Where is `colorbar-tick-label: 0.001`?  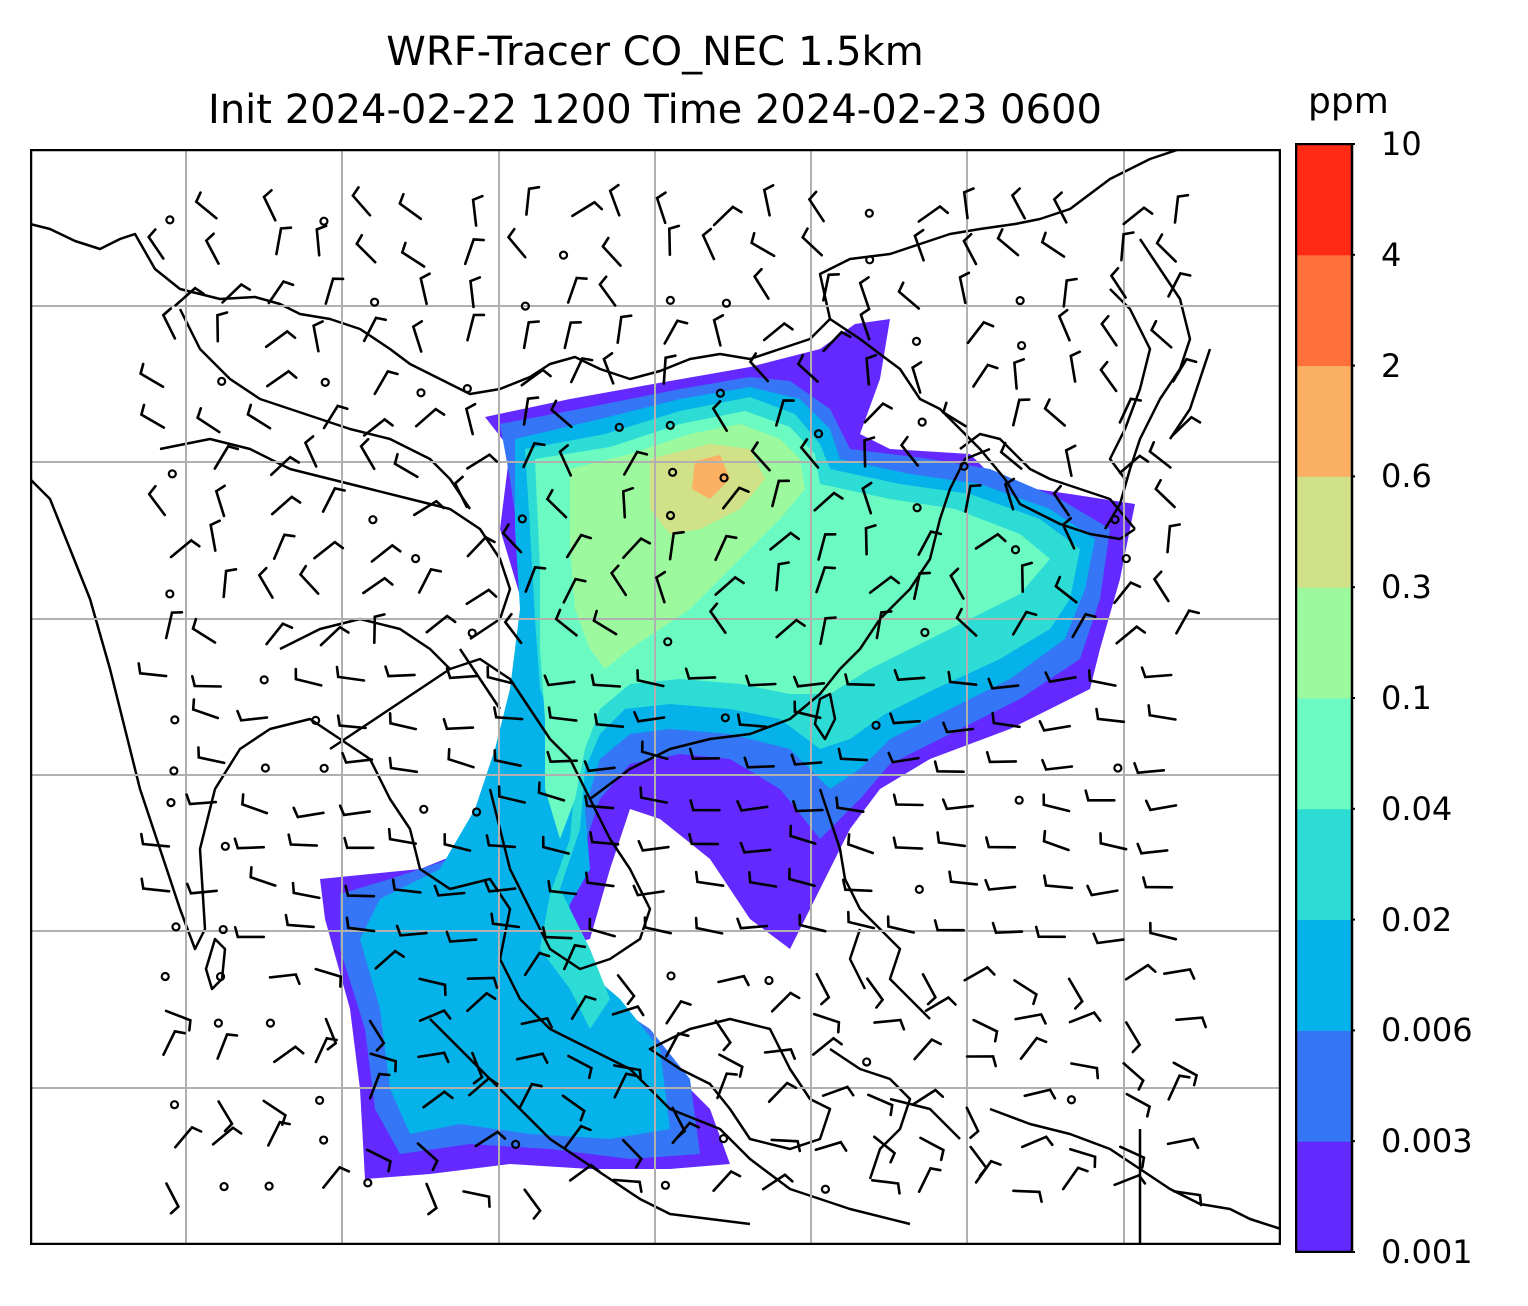
colorbar-tick-label: 0.001 is located at coordinates (1427, 1252).